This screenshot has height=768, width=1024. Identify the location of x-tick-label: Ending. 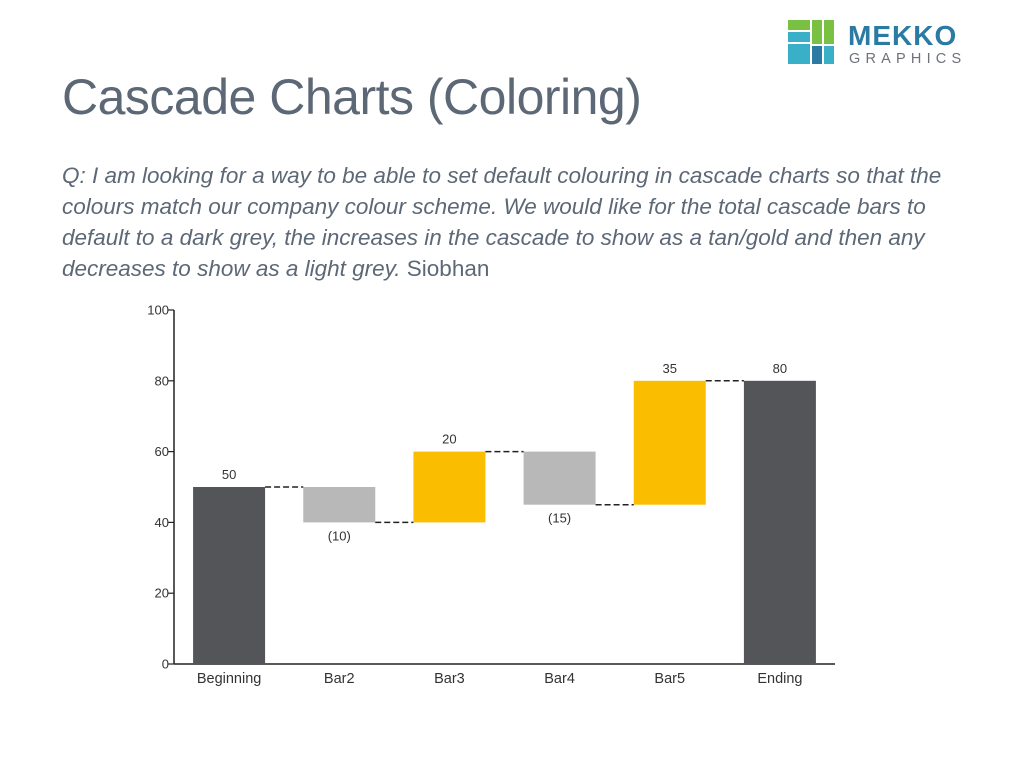
(779, 679).